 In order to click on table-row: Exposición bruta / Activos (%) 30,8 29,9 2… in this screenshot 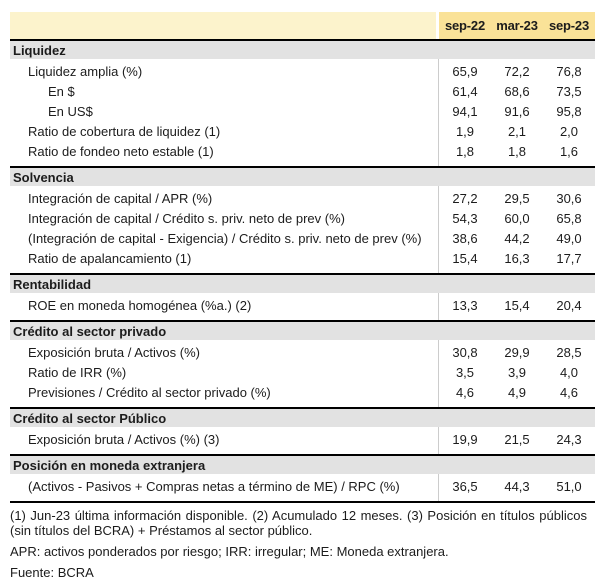, I will do `click(302, 352)`.